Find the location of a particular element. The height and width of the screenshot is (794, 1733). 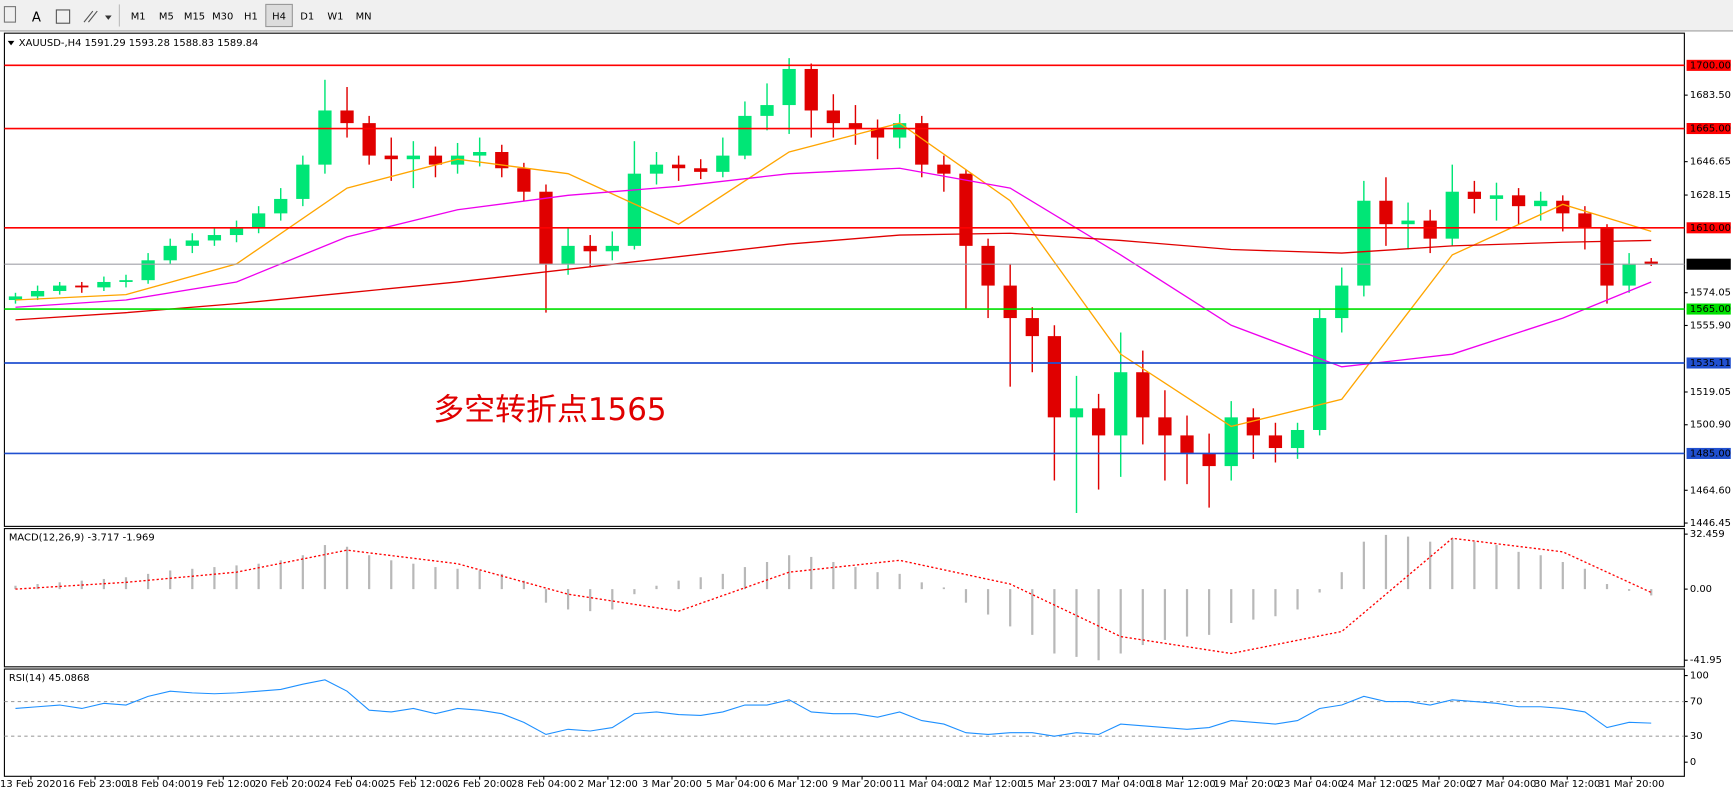

y-tick-label: 70 is located at coordinates (1696, 702).